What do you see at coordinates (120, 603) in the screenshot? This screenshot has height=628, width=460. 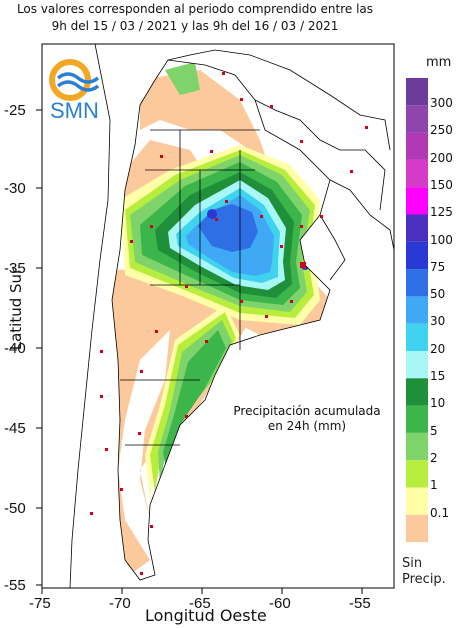 I see `x-tick-label: -70` at bounding box center [120, 603].